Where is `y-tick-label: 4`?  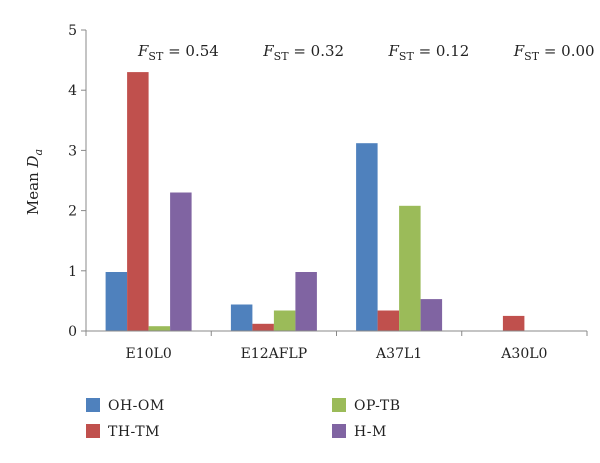
y-tick-label: 4 is located at coordinates (72, 91).